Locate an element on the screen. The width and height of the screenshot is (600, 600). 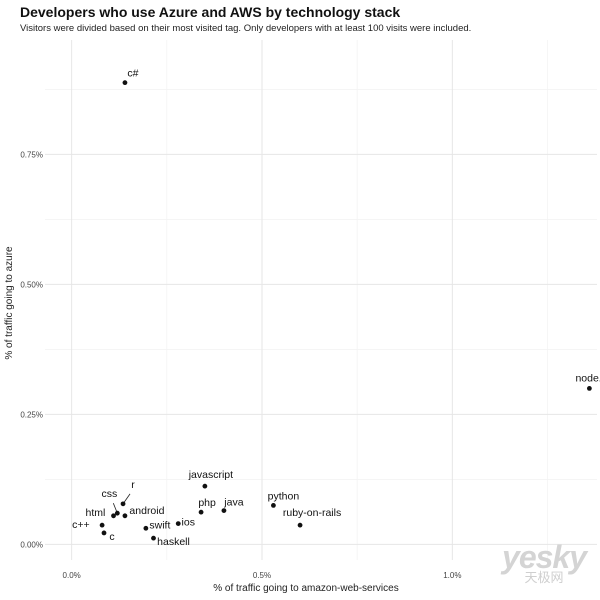
label-node-js: node.js is located at coordinates (587, 378).